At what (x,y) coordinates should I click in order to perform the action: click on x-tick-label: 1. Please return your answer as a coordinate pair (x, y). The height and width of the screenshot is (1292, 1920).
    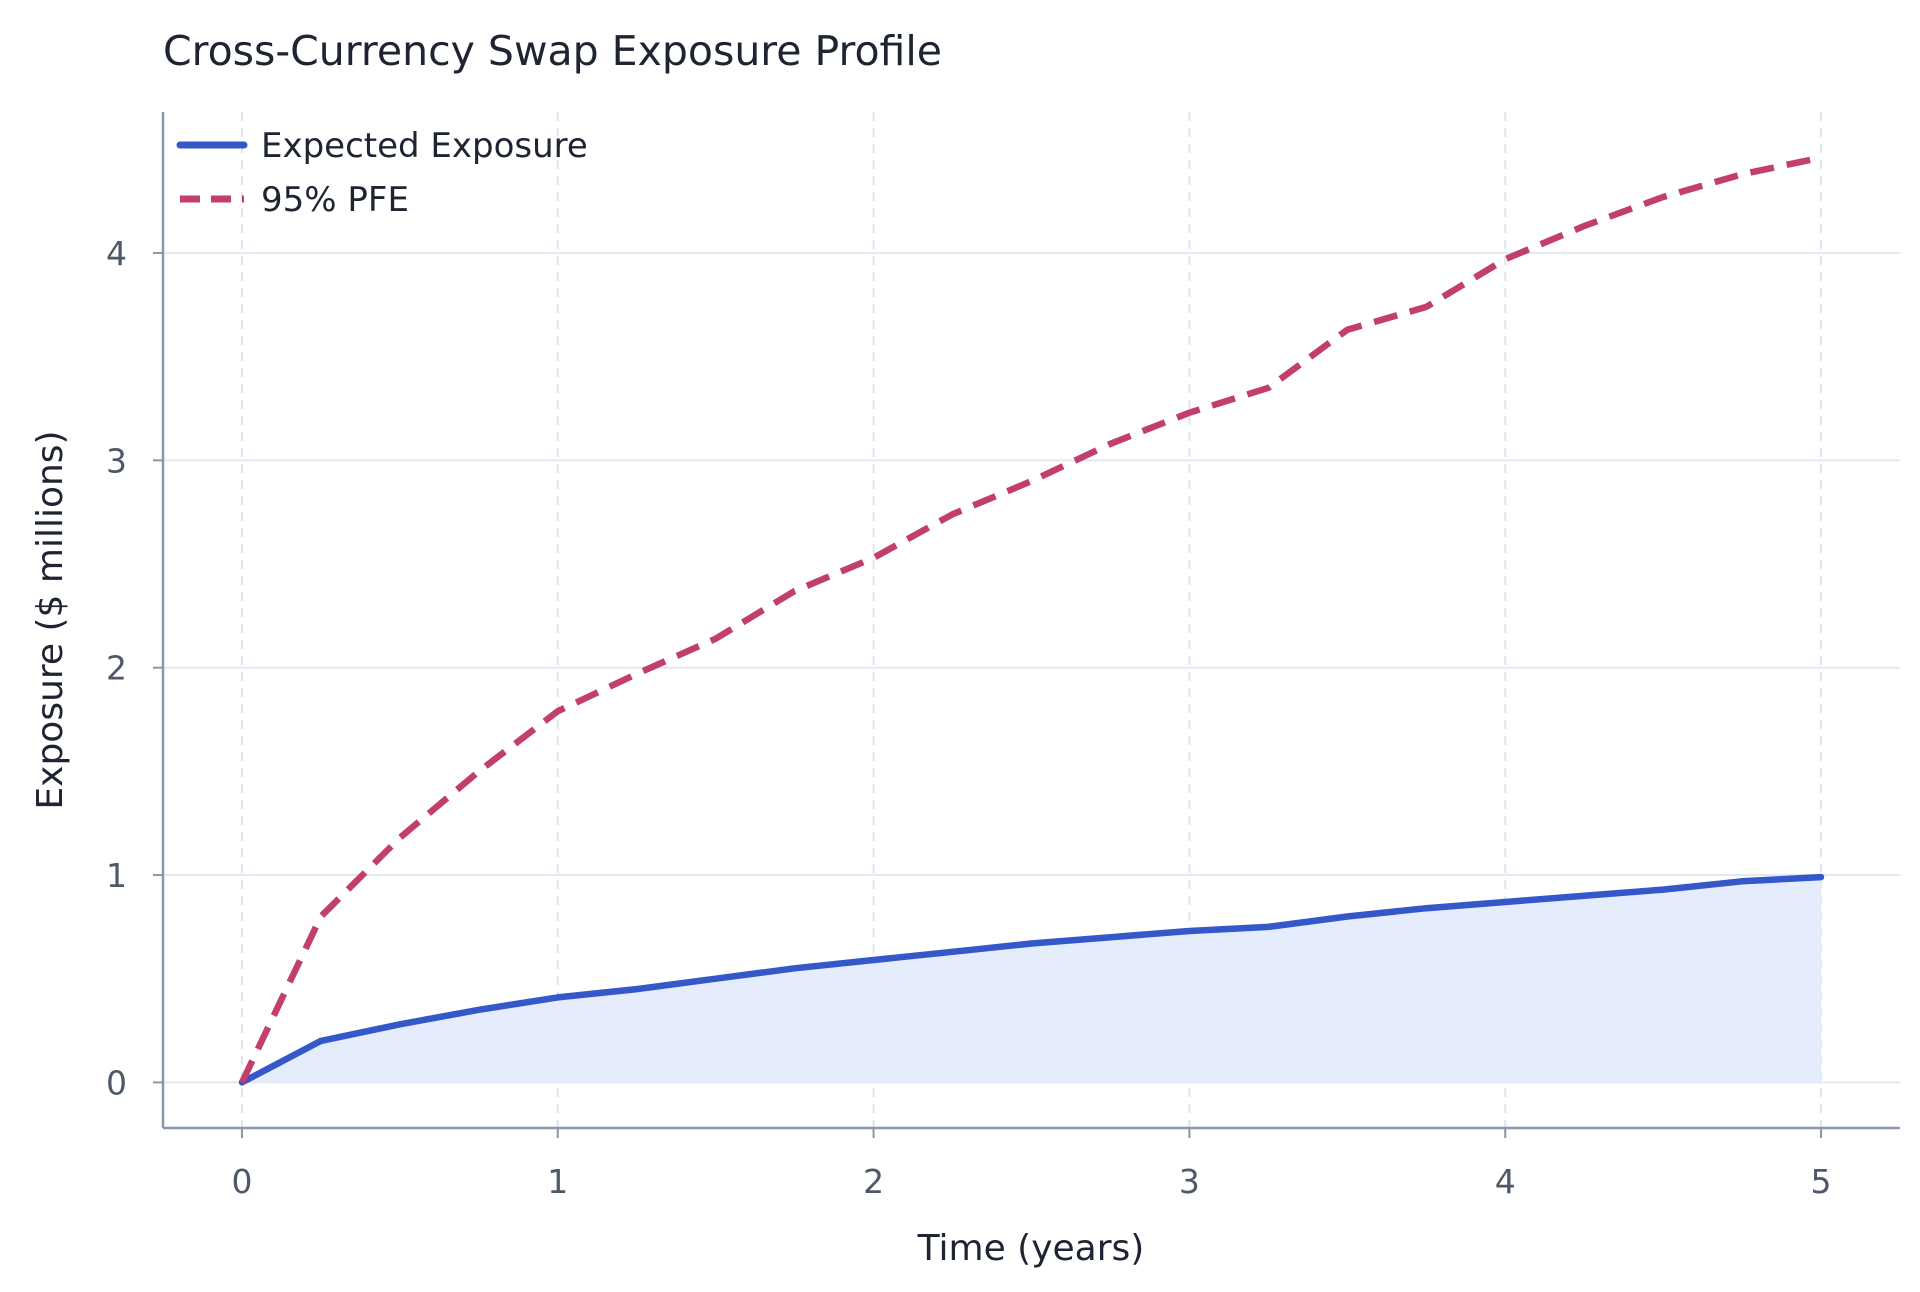
    Looking at the image, I should click on (557, 1181).